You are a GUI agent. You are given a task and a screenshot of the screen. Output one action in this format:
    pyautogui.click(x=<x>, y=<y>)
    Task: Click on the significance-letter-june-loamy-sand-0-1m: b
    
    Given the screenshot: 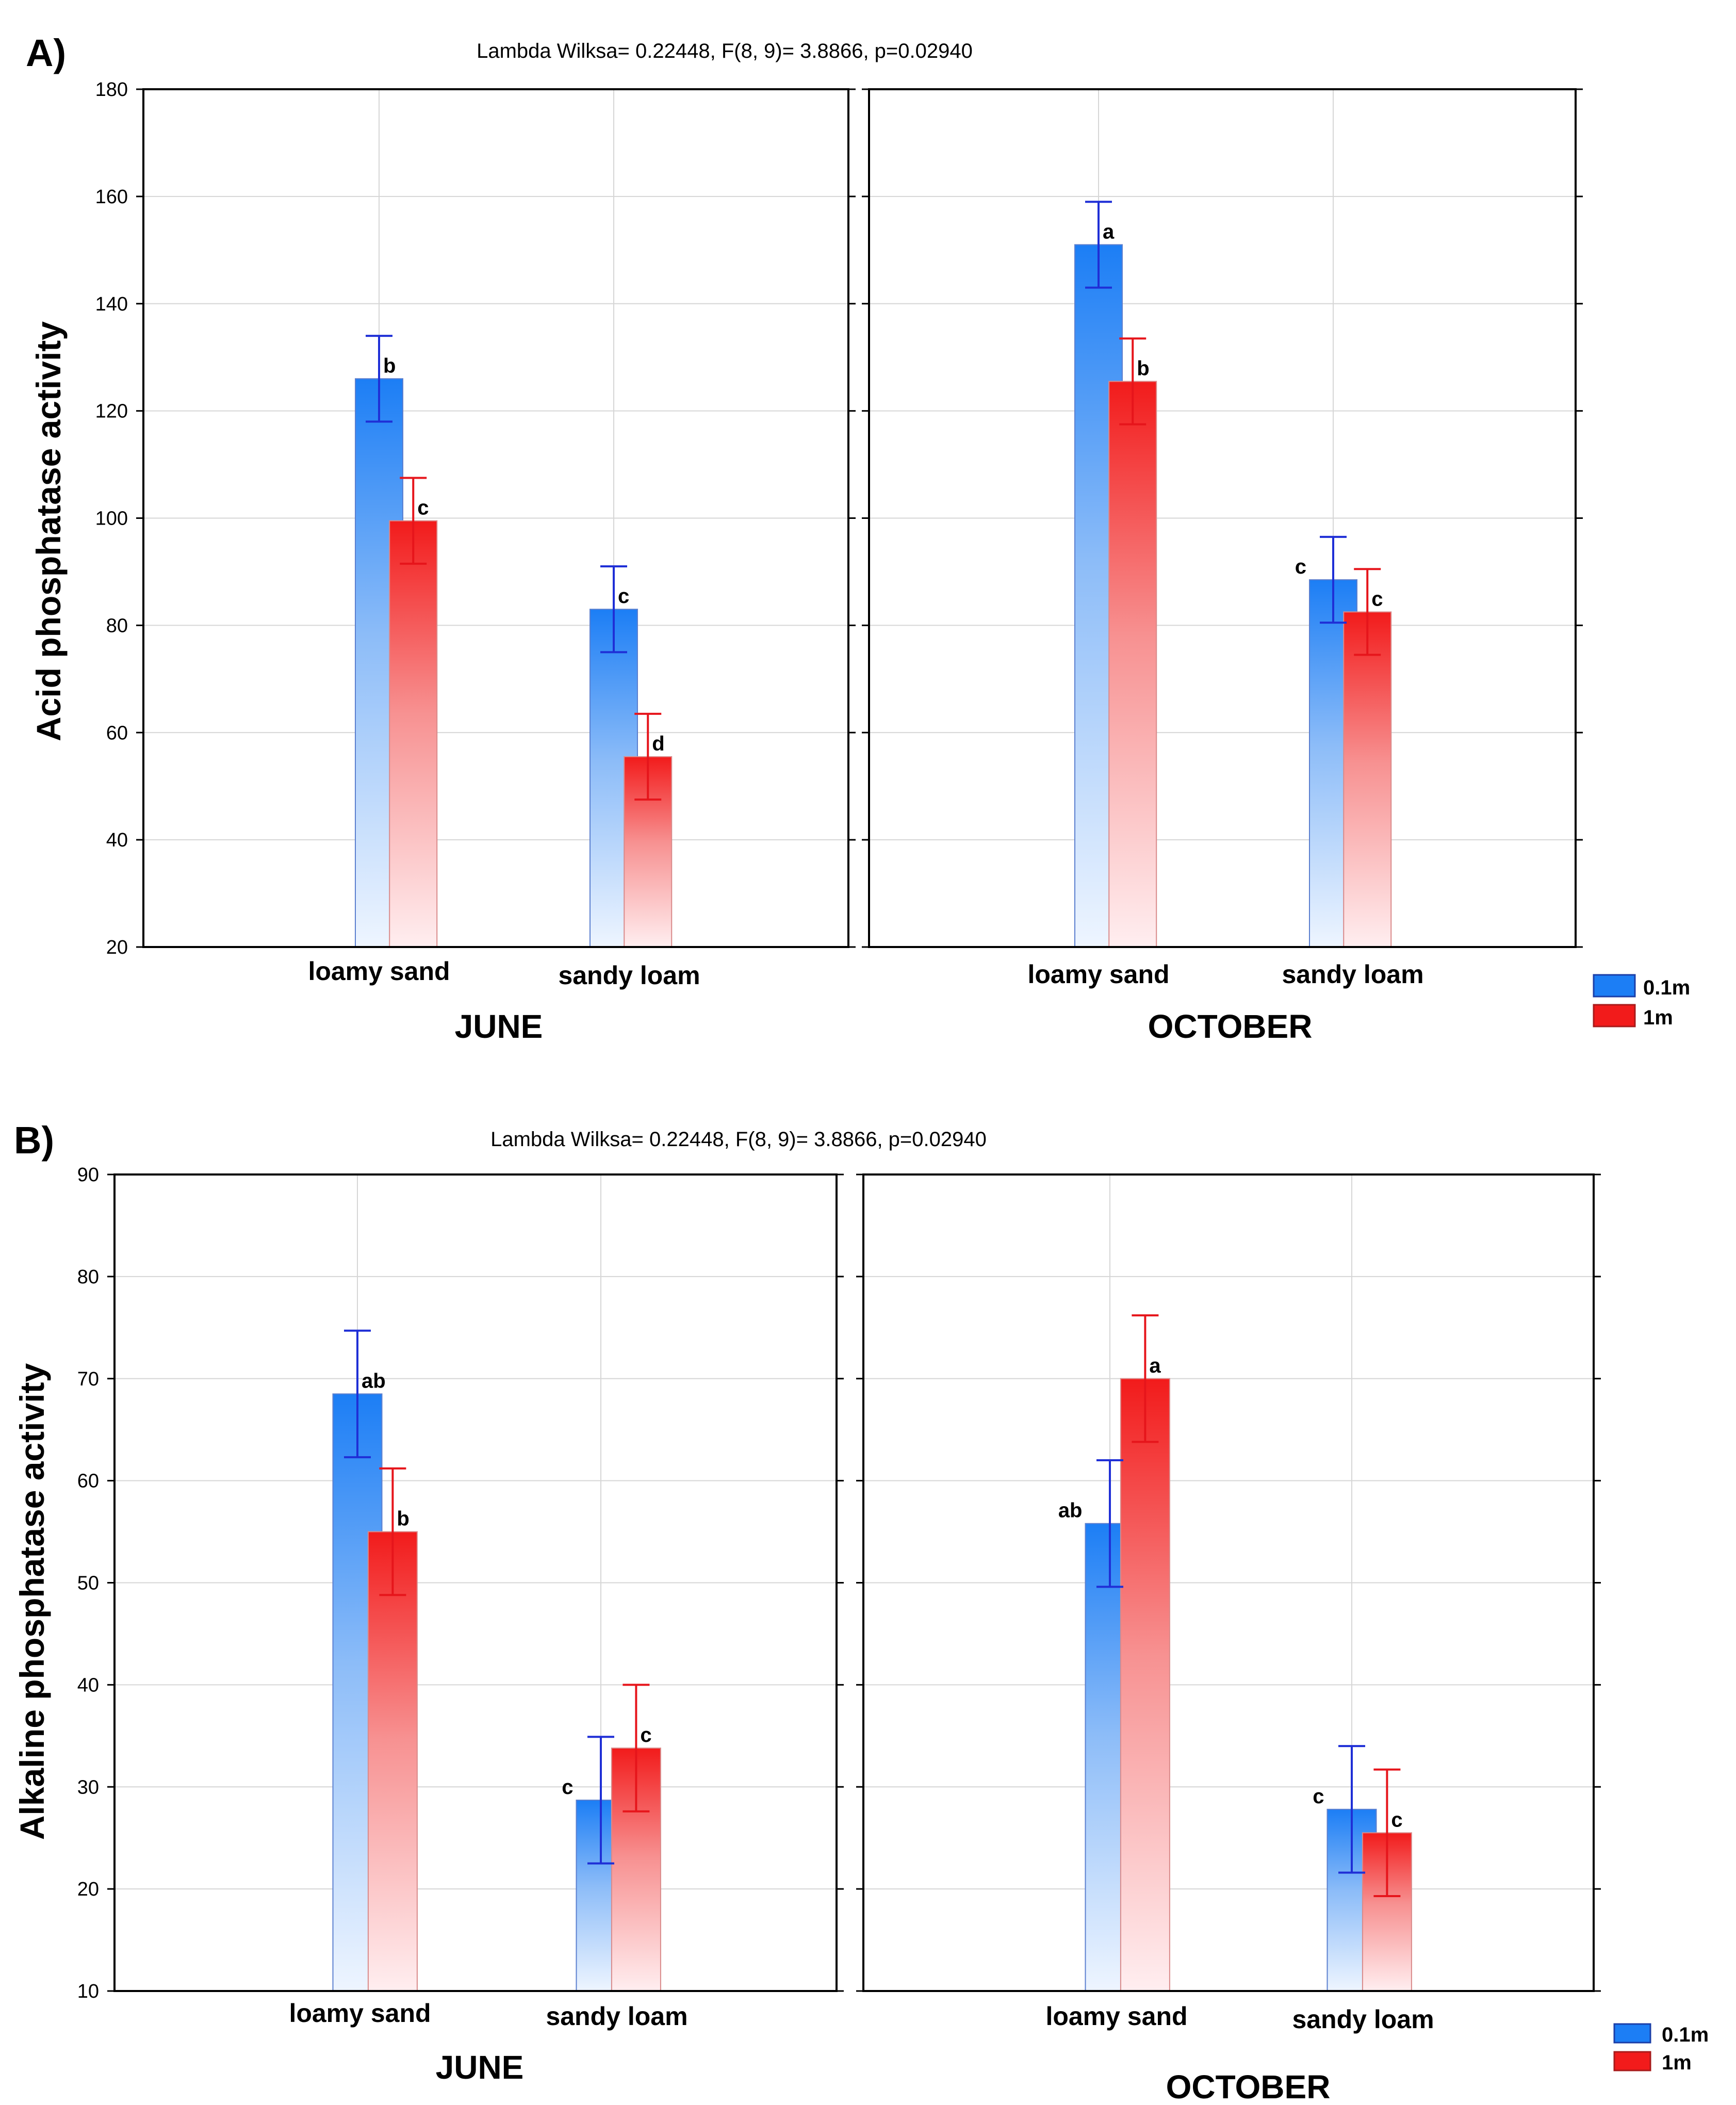 What is the action you would take?
    pyautogui.click(x=389, y=365)
    